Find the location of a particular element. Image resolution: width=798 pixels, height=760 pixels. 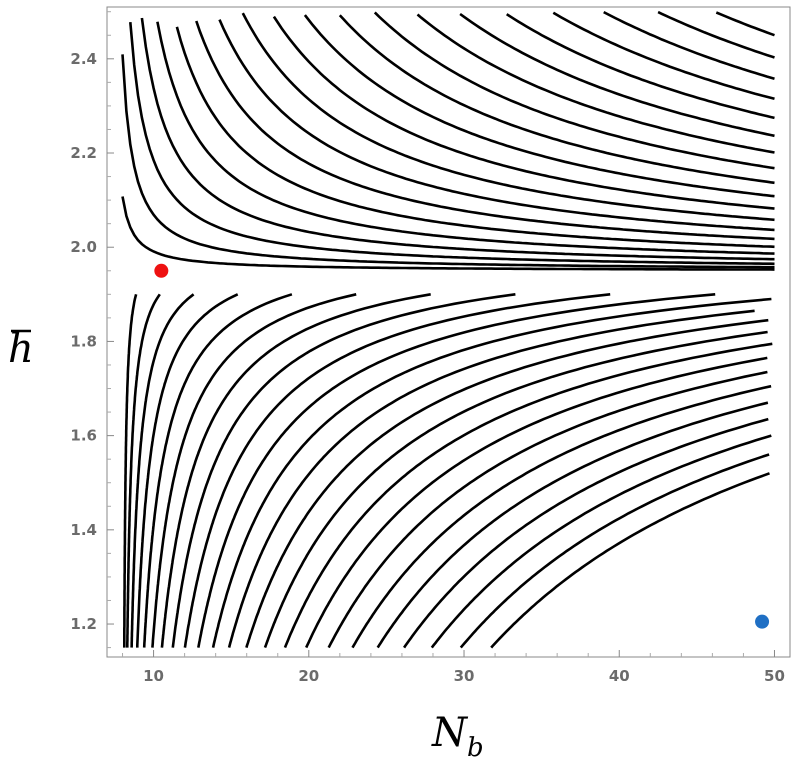

y-axis-ticks: 1.2 1.4 1.6 1.8 2.0 2.2 2.4 is located at coordinates (92, 330).